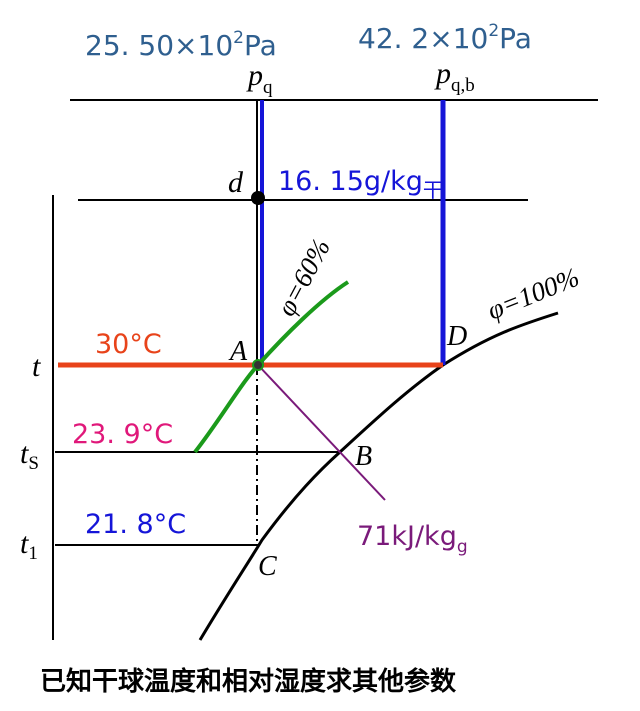 The width and height of the screenshot is (640, 711). Describe the element at coordinates (321, 432) in the screenshot. I see `enthalpy-line` at that location.